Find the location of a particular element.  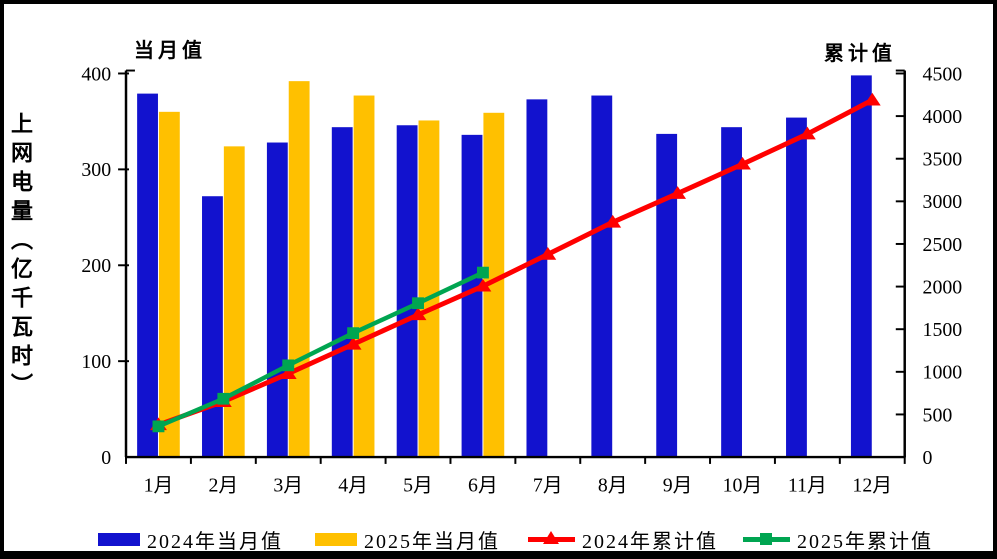

legend-swatch-2025-cumulative is located at coordinates (766, 539).